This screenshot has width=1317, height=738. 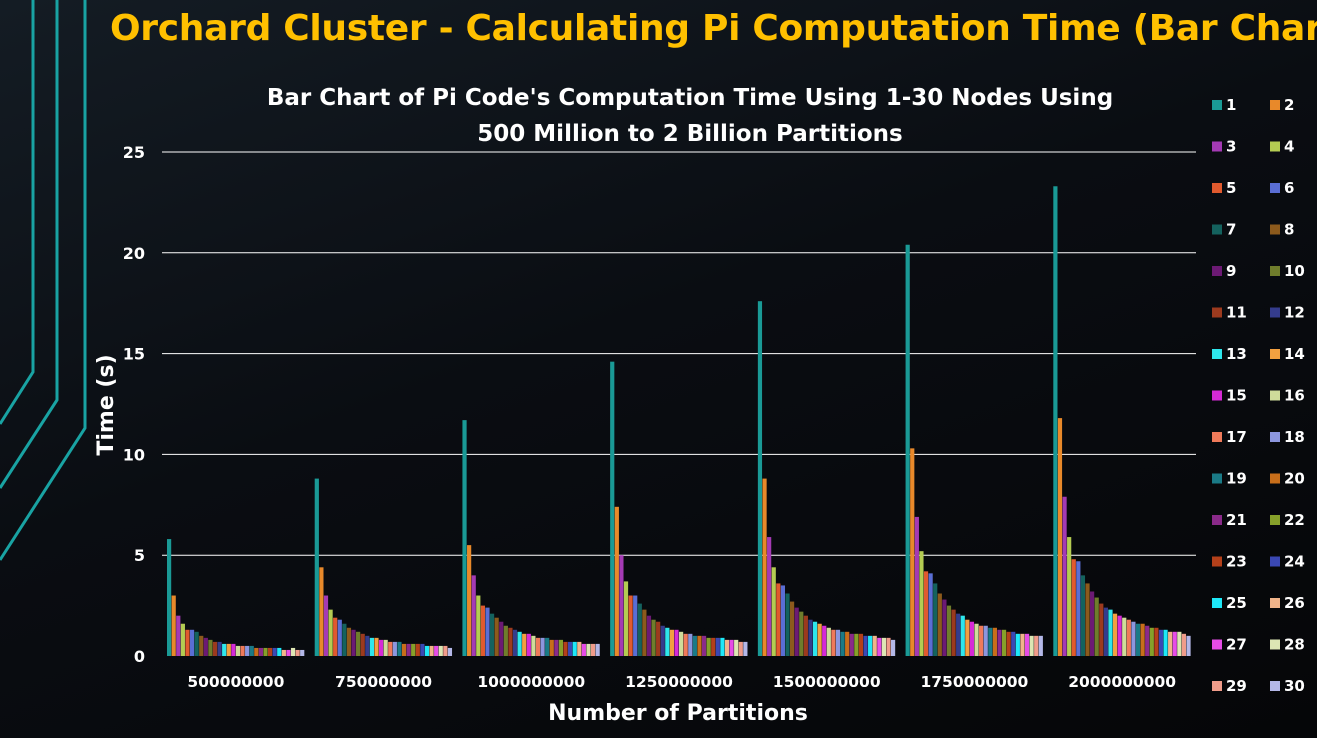 What do you see at coordinates (1294, 313) in the screenshot?
I see `legend-label: 12` at bounding box center [1294, 313].